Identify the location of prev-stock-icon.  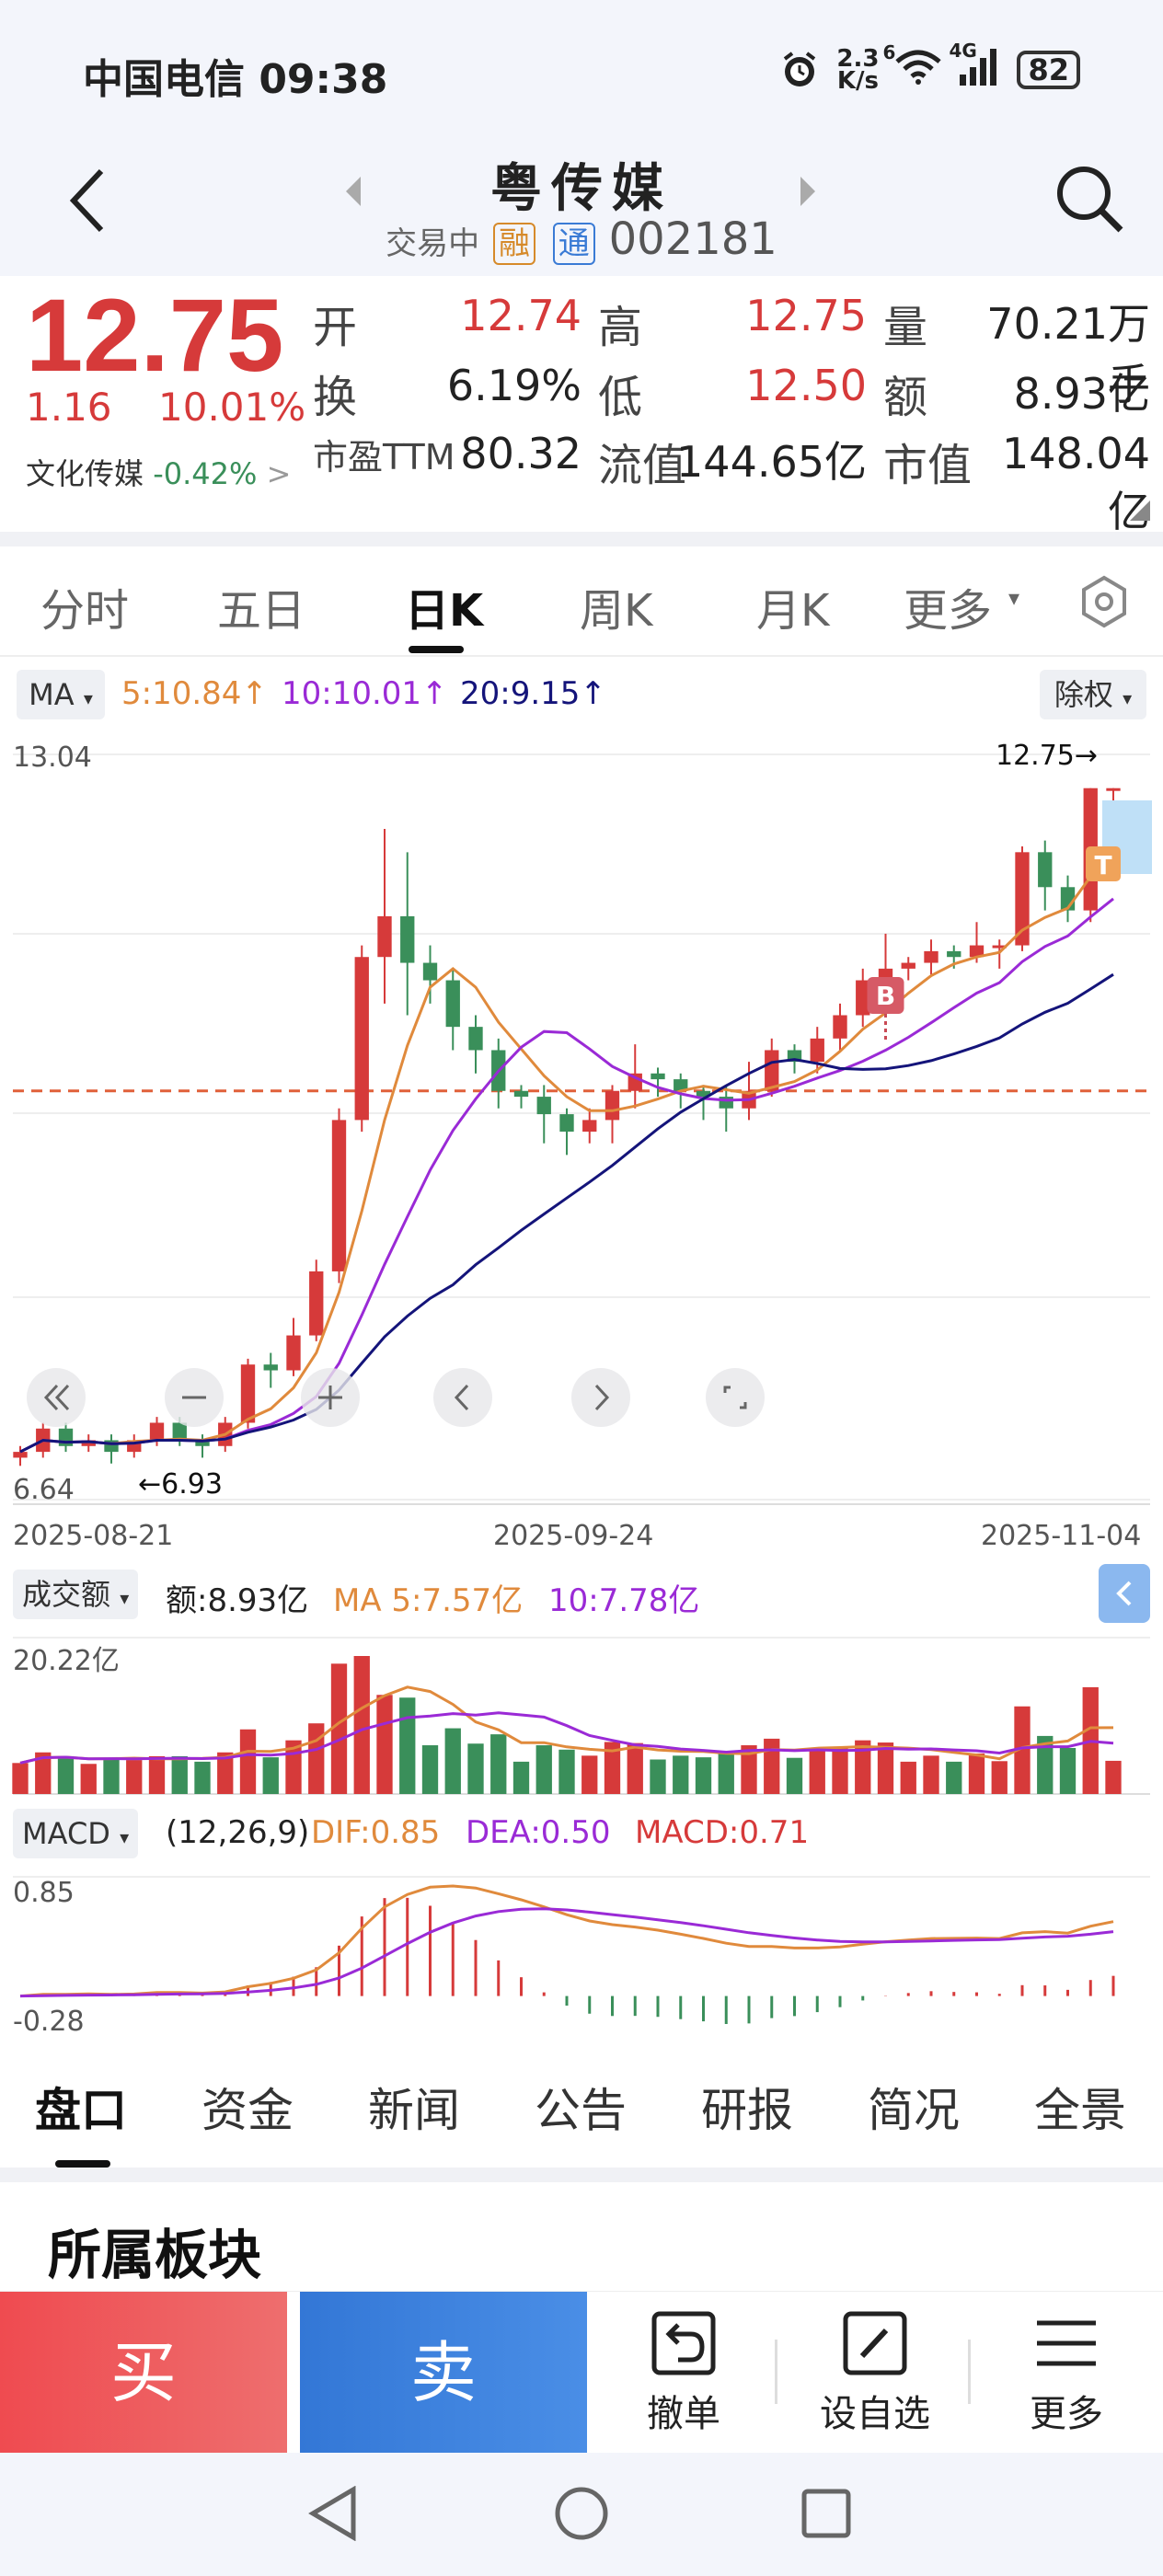
(353, 191).